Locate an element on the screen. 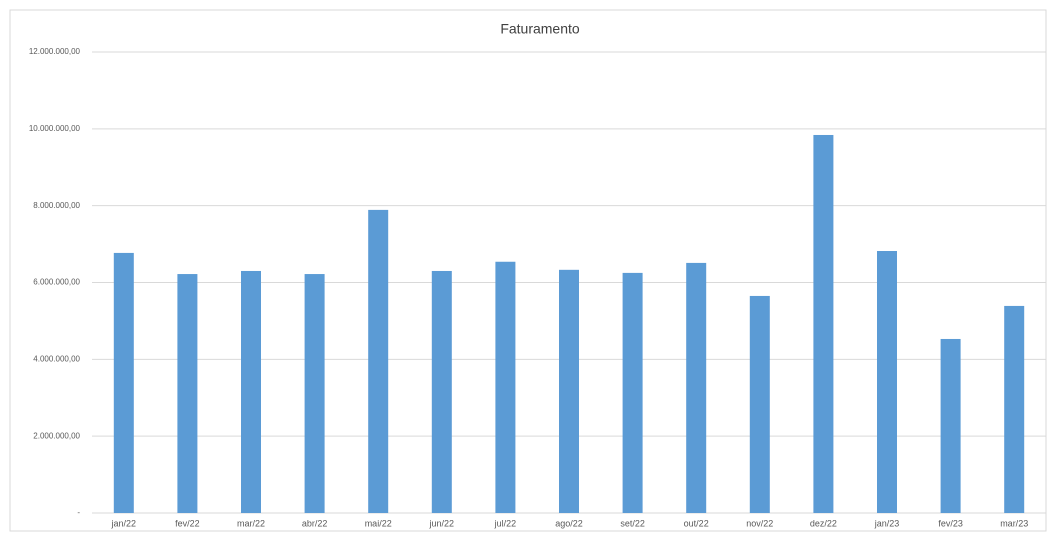  y-tick-label: 8.000.000,00 is located at coordinates (56, 205).